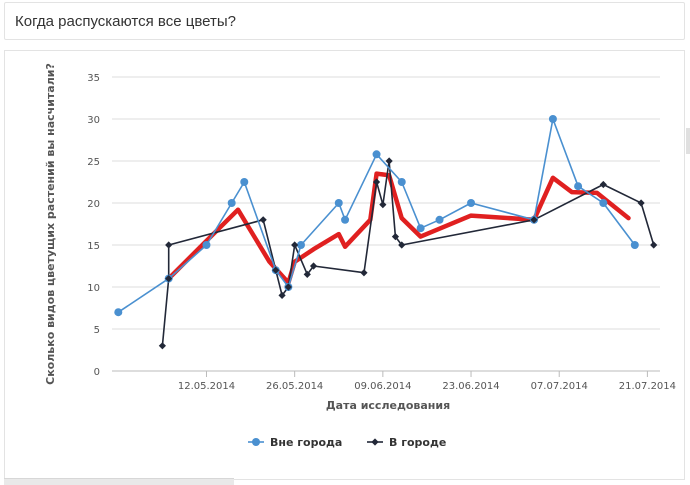 The image size is (690, 485). Describe the element at coordinates (125, 21) in the screenshot. I see `question-title: Когда распускаются все цветы?` at that location.